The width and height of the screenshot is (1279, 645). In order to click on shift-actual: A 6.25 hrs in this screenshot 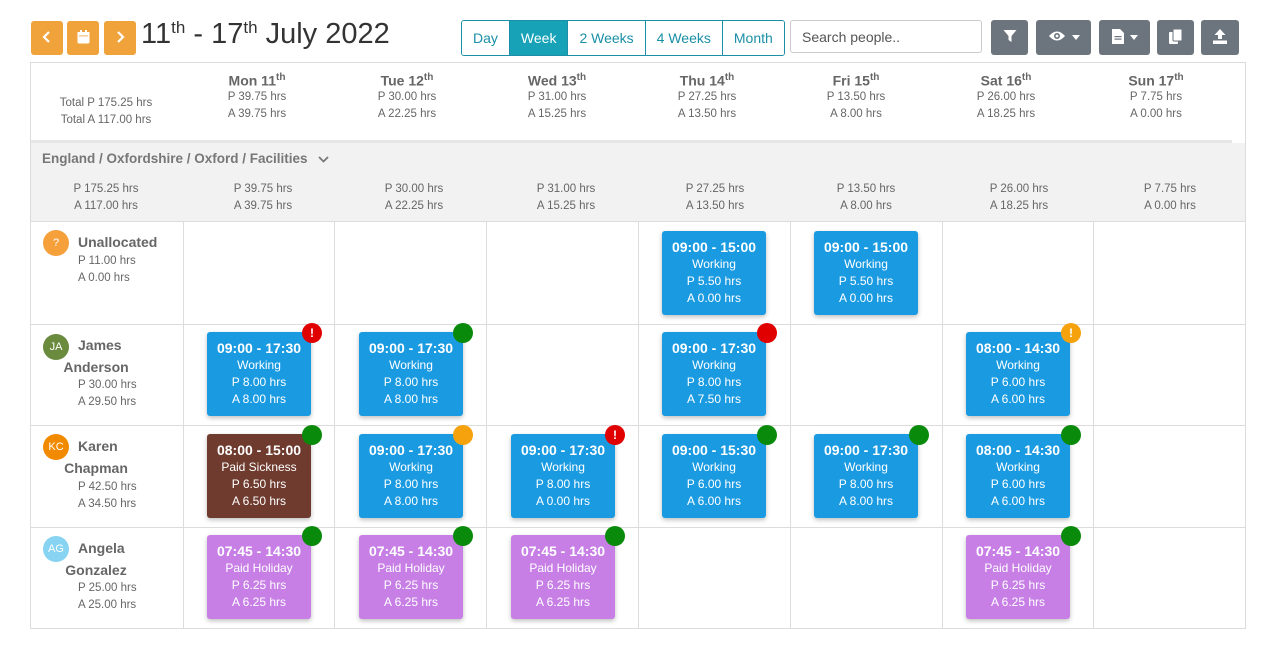, I will do `click(411, 602)`.